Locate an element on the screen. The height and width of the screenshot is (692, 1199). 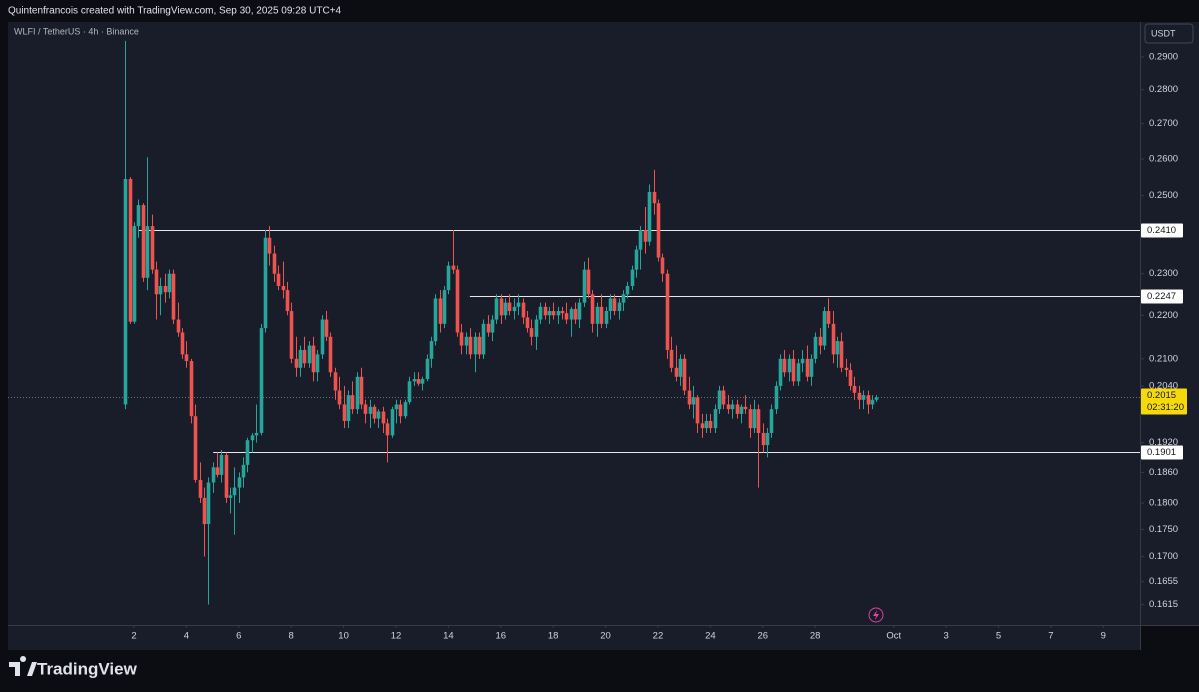
level-label: 0.1901 is located at coordinates (1161, 452).